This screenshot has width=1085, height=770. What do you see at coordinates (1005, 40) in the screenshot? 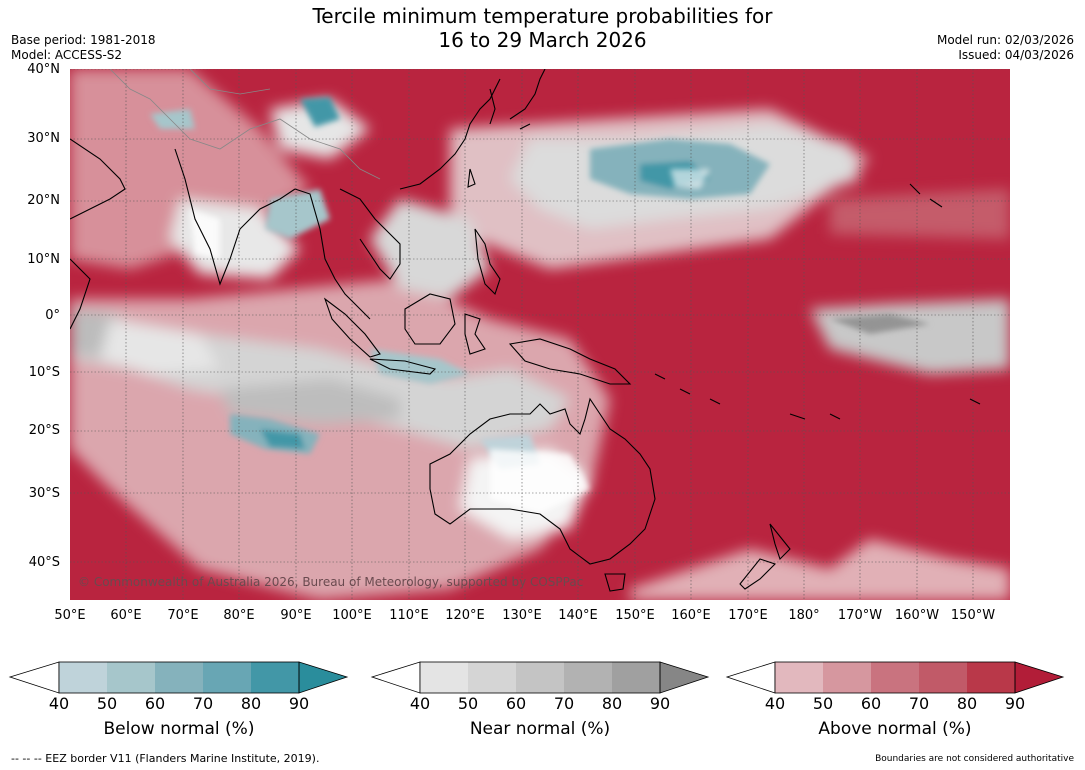
I see `model-run: Model run: 02/03/2026` at bounding box center [1005, 40].